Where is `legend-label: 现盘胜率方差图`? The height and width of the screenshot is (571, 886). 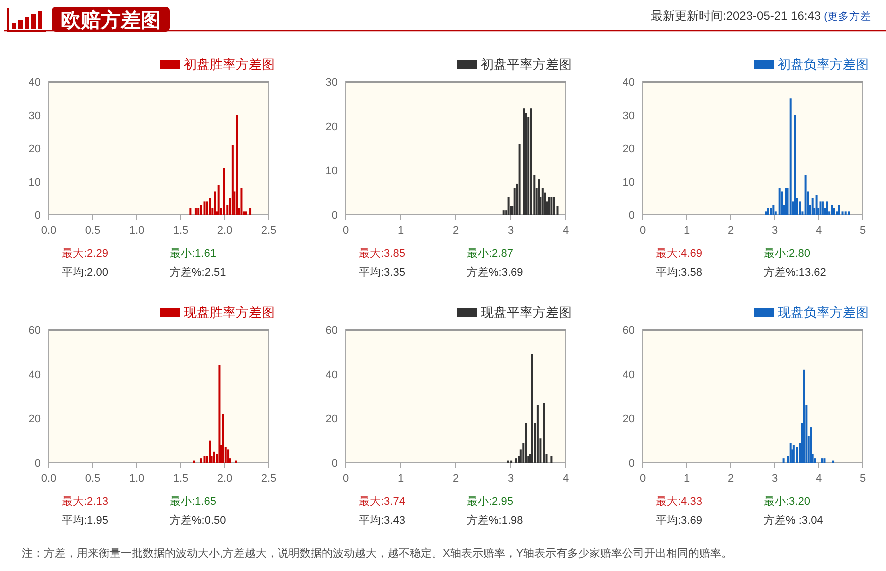 legend-label: 现盘胜率方差图 is located at coordinates (229, 312).